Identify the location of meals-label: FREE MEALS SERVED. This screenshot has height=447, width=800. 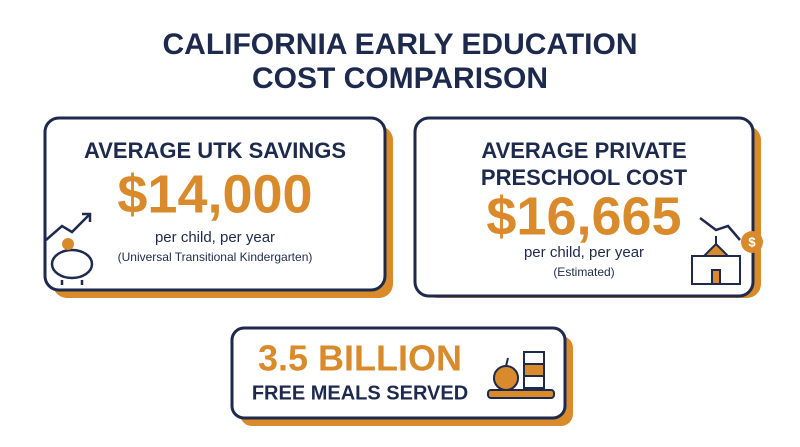
(360, 393).